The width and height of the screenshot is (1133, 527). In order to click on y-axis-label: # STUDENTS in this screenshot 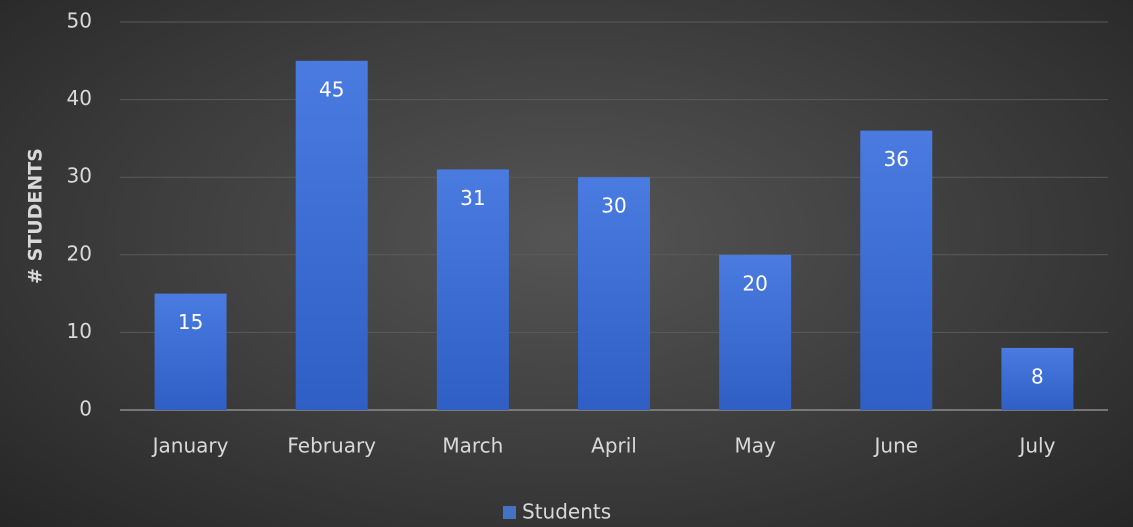, I will do `click(36, 216)`.